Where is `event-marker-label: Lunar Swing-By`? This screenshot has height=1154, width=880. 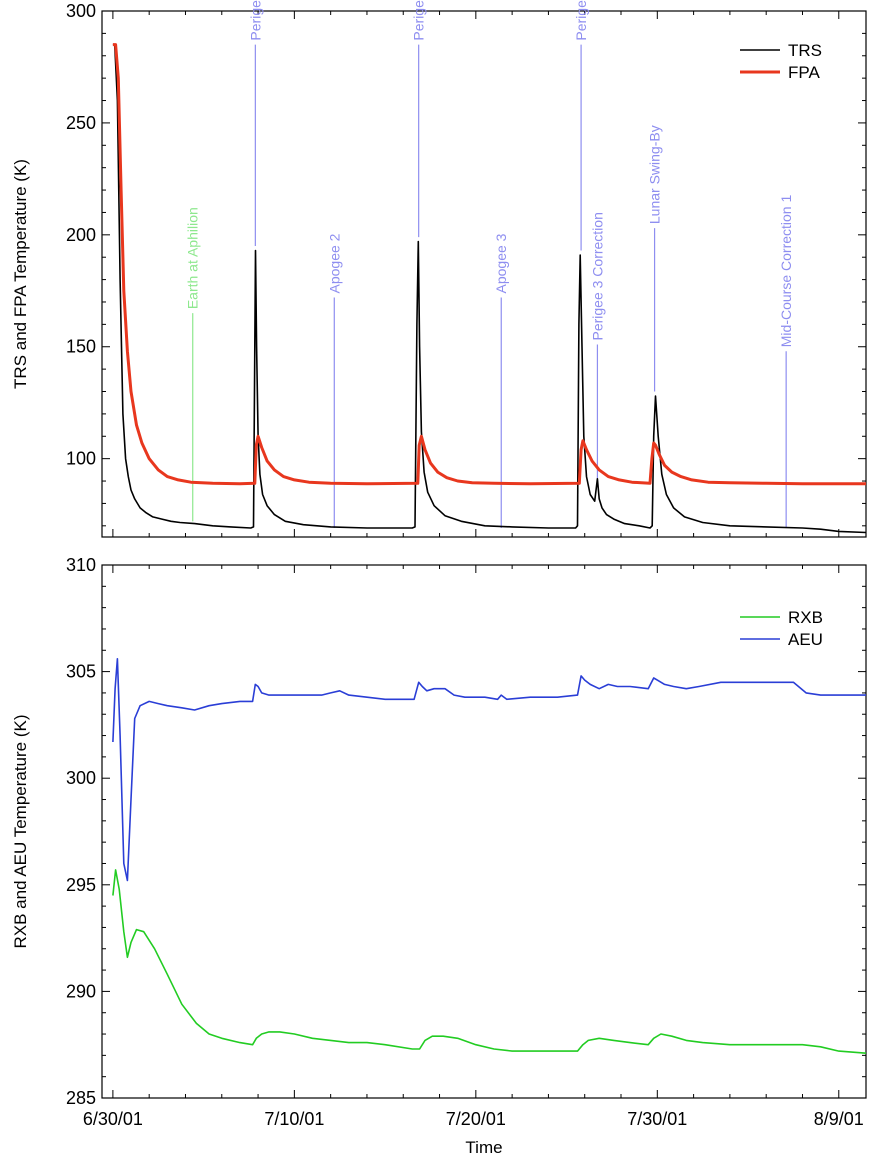
event-marker-label: Lunar Swing-By is located at coordinates (655, 174).